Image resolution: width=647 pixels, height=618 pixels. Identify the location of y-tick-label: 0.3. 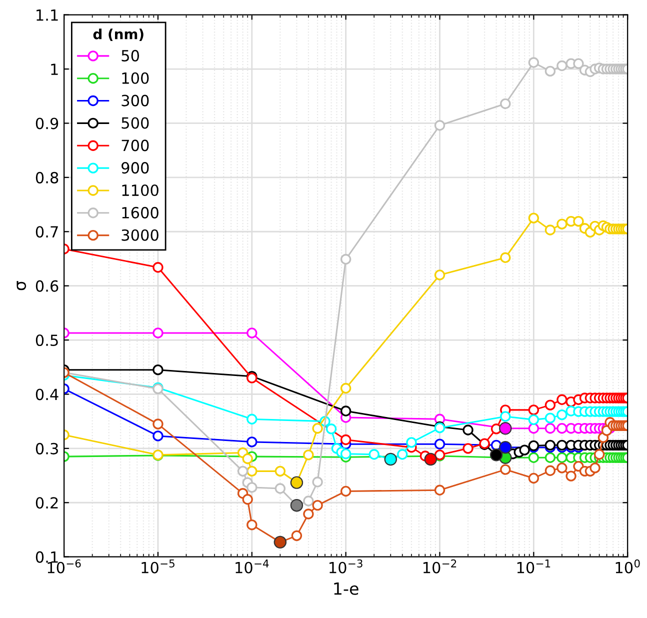
(47, 448).